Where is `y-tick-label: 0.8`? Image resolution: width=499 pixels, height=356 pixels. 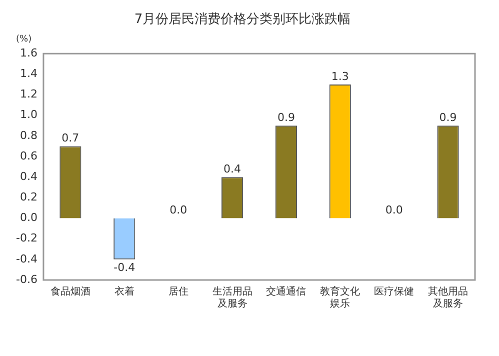 y-tick-label: 0.8 is located at coordinates (29, 135).